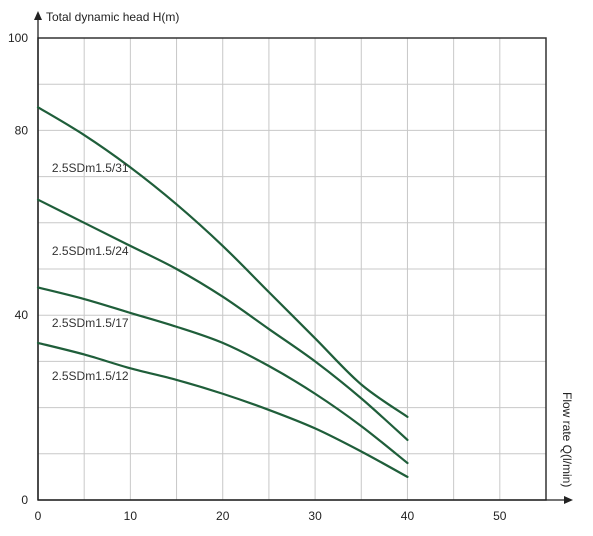 This screenshot has width=593, height=536. What do you see at coordinates (90, 376) in the screenshot?
I see `series-label: 2.5SDm1.5/12` at bounding box center [90, 376].